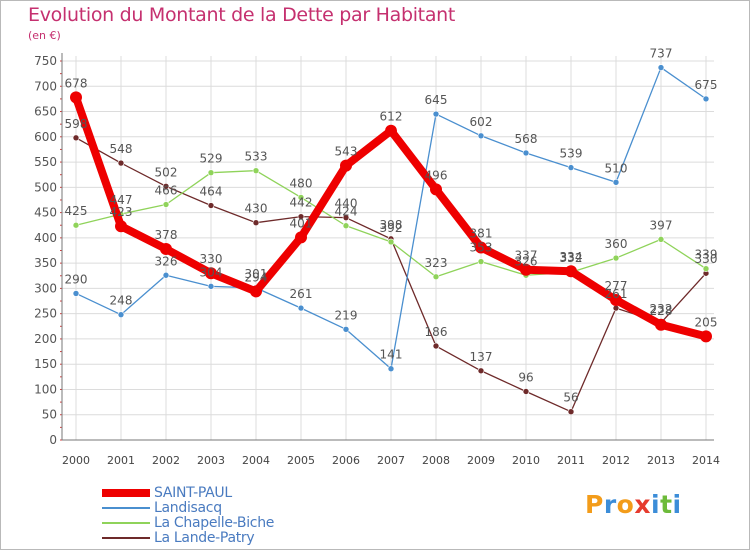 Image resolution: width=750 pixels, height=550 pixels. Describe the element at coordinates (625, 504) in the screenshot. I see `logo-letter: o` at that location.